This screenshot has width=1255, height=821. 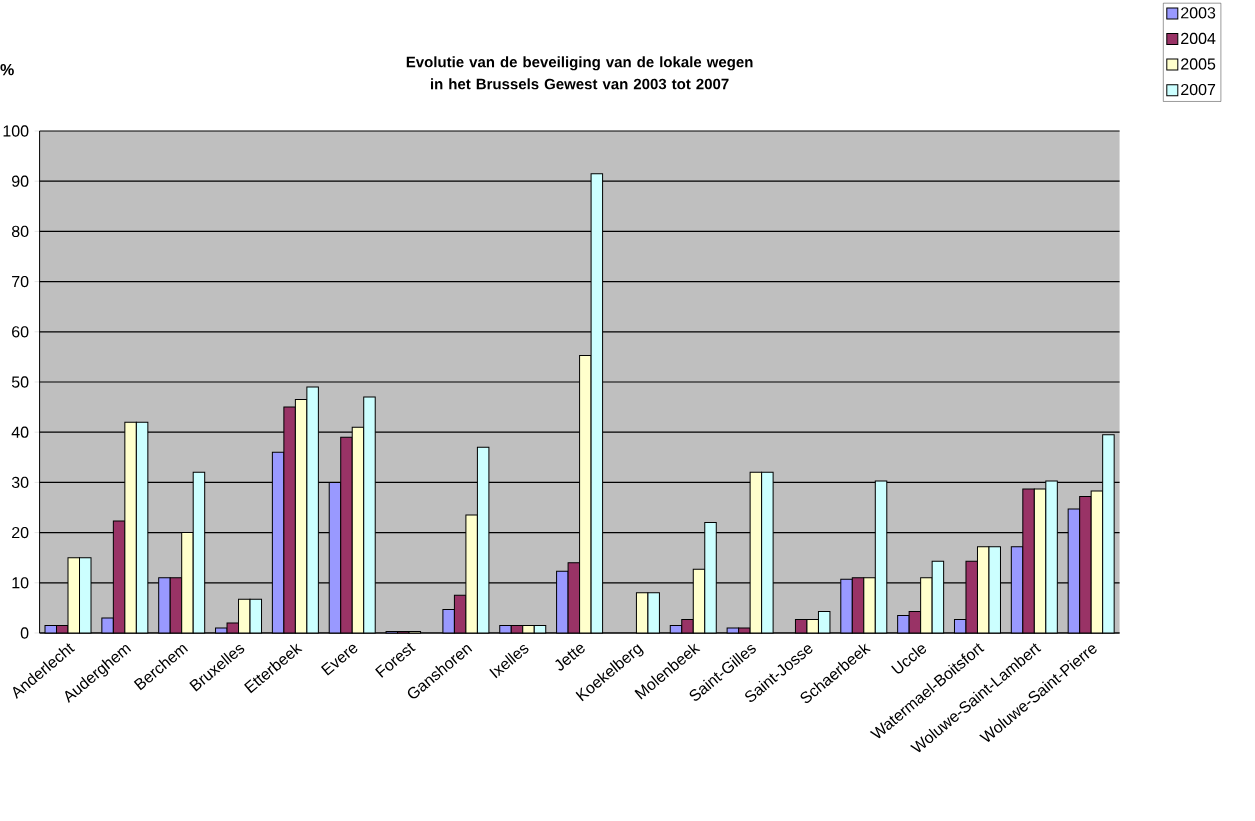 I want to click on y-tick-label: 20, so click(x=20, y=532).